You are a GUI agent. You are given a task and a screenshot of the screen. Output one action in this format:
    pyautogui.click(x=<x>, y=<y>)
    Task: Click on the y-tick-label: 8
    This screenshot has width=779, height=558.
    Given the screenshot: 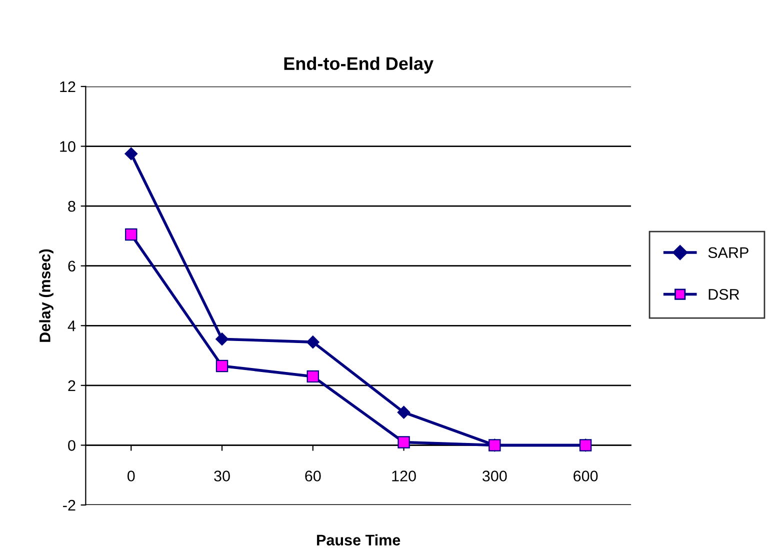 What is the action you would take?
    pyautogui.click(x=72, y=206)
    